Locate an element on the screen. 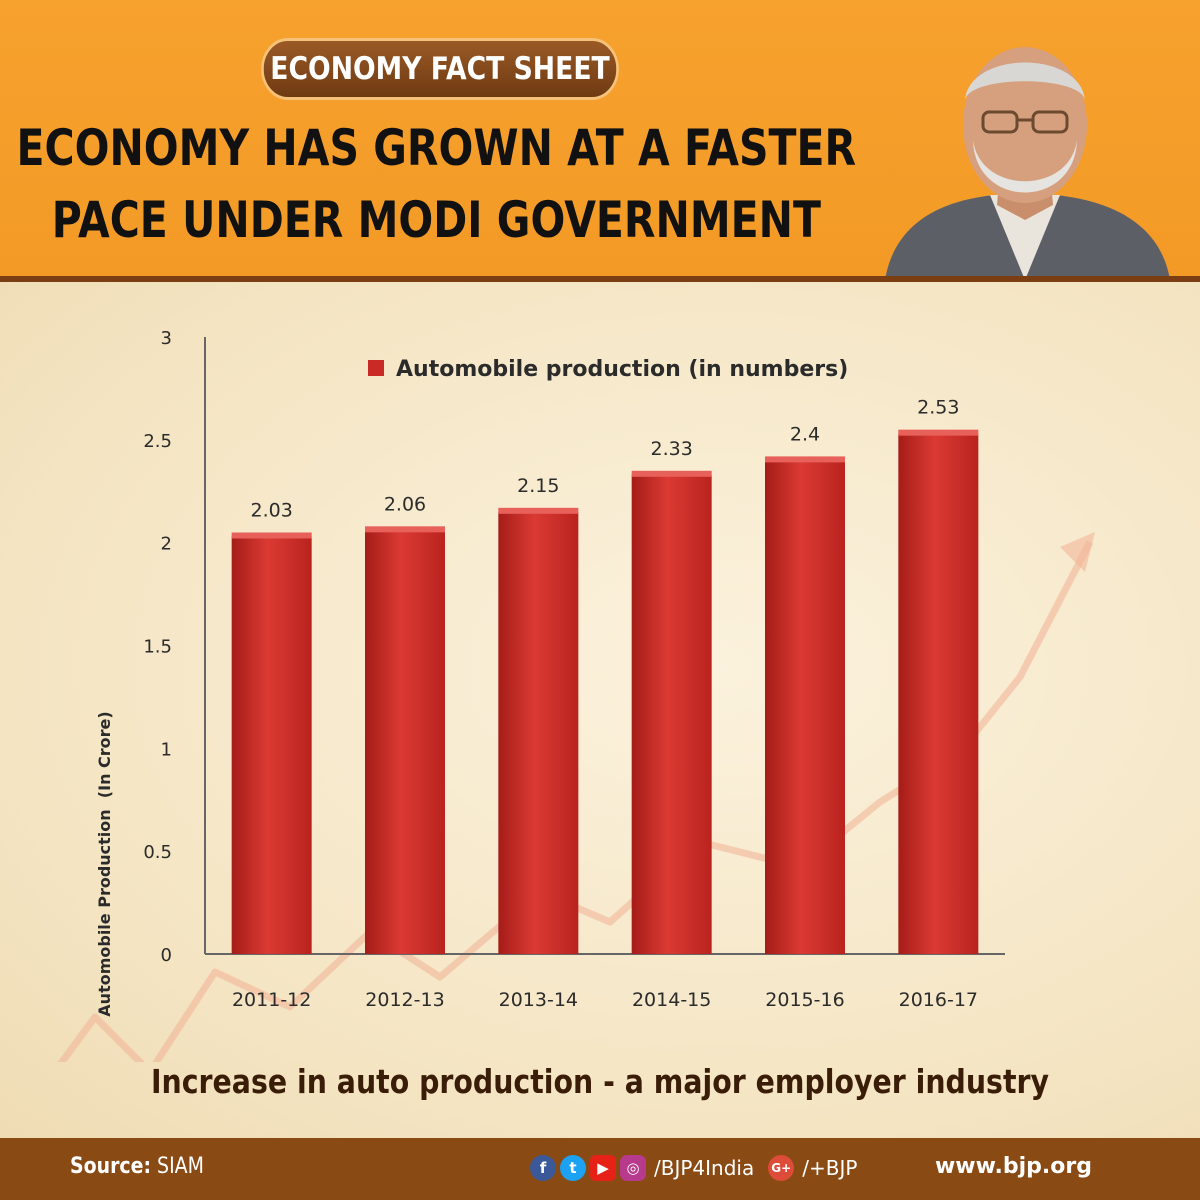  headline-line-2: PACE UNDER MODI GOVERNMENT is located at coordinates (436, 220).